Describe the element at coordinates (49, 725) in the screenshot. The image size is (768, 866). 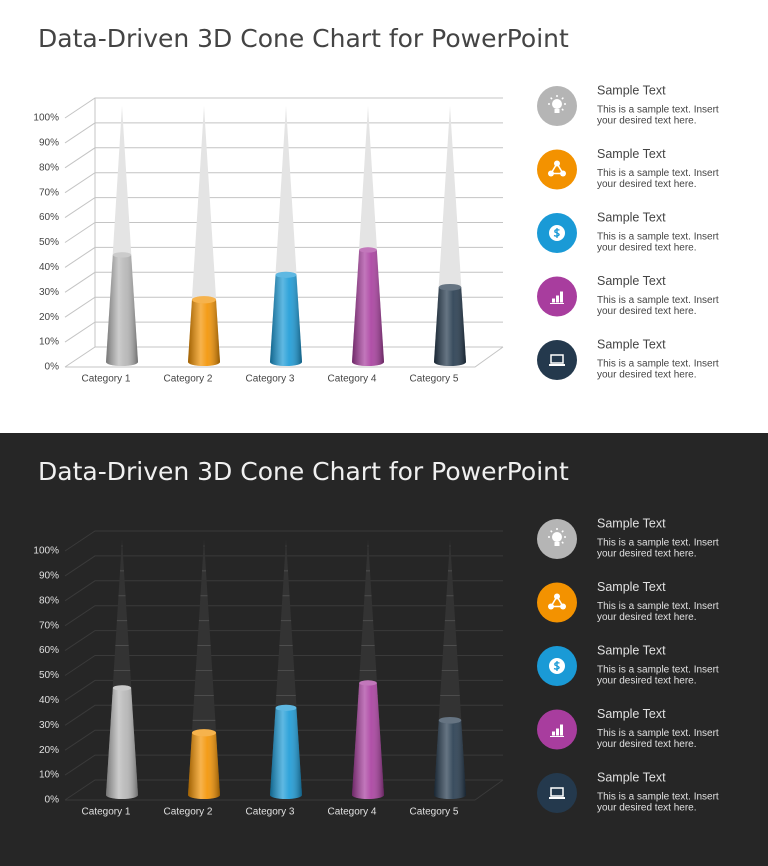
I see `y-tick-label: 30%` at that location.